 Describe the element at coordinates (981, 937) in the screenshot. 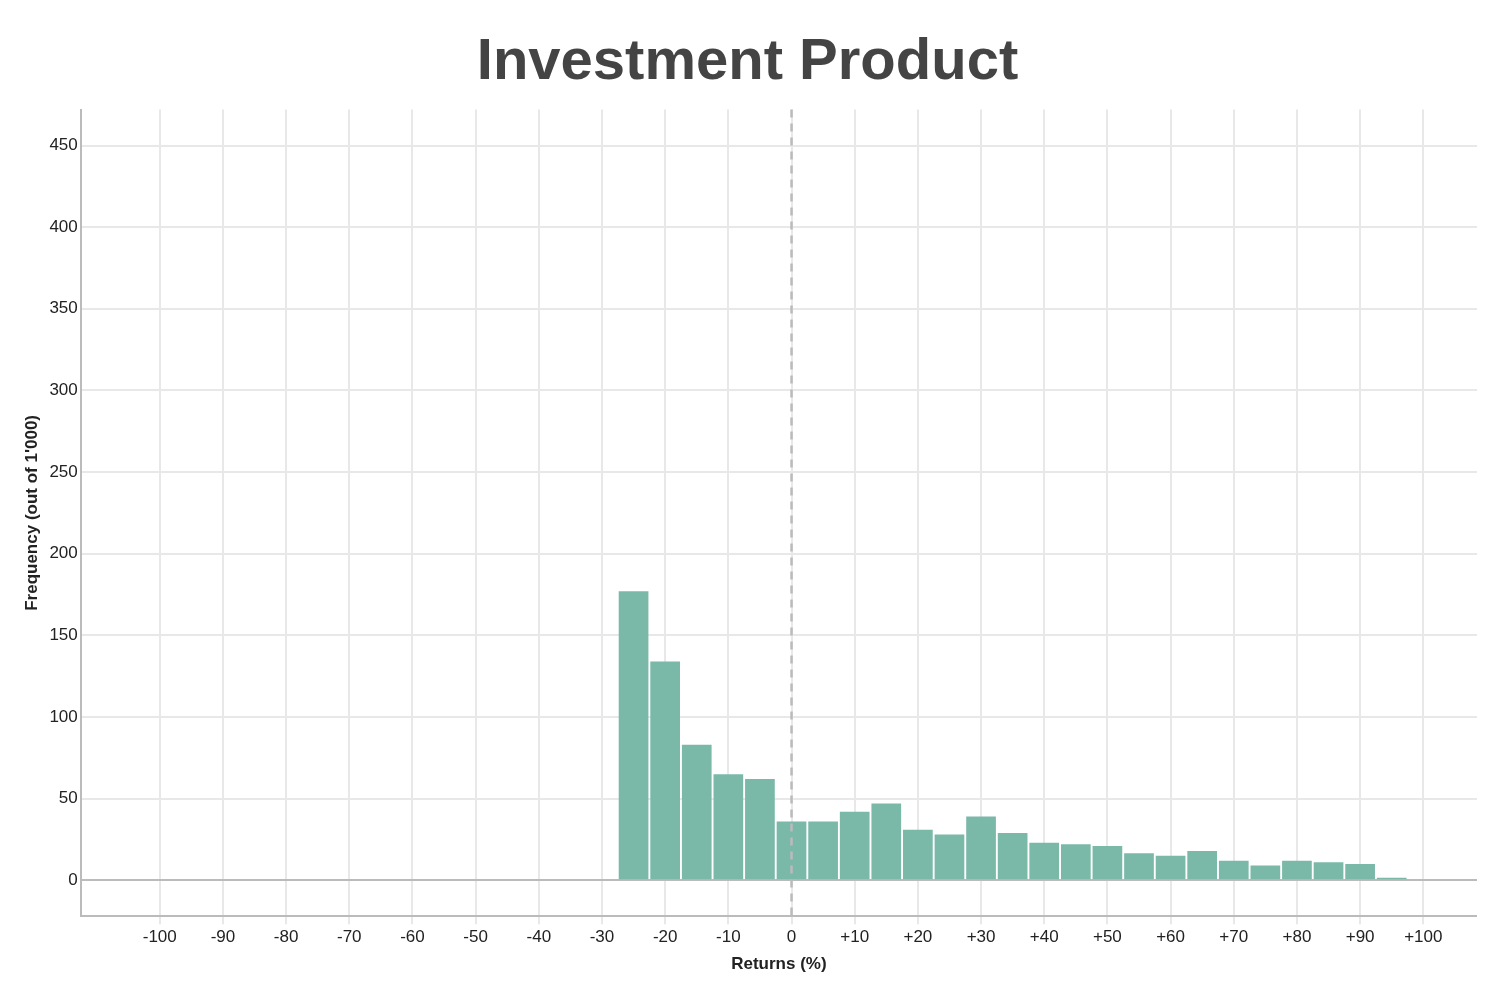

I see `x-tick-label: +30` at that location.